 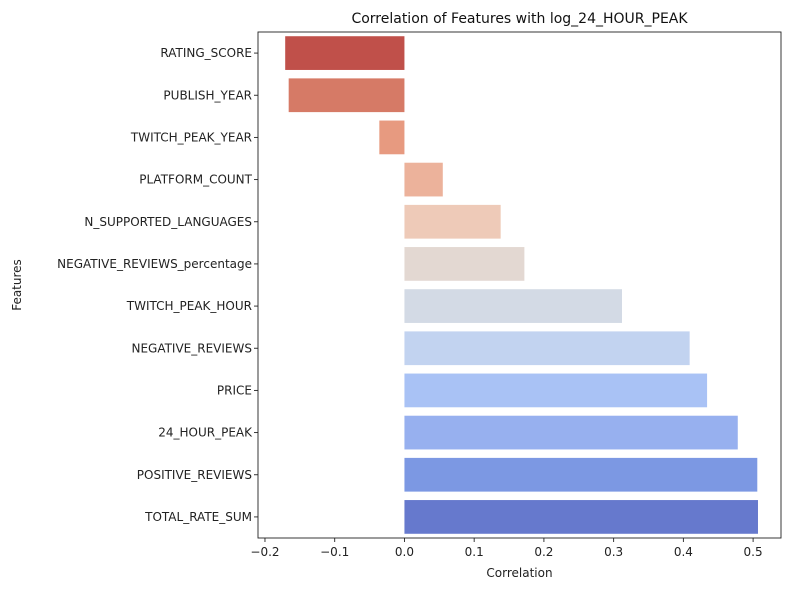 What do you see at coordinates (571, 432) in the screenshot?
I see `bar-24-hour-peak` at bounding box center [571, 432].